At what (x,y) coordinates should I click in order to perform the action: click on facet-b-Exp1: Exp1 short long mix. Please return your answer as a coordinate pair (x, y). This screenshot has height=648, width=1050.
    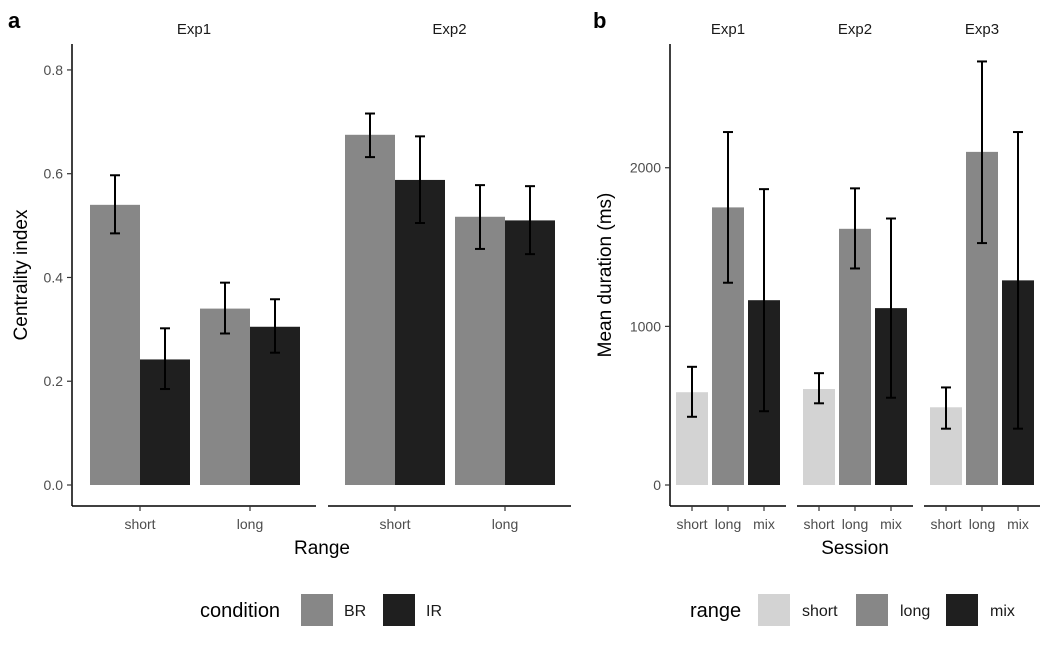
    Looking at the image, I should click on (728, 276).